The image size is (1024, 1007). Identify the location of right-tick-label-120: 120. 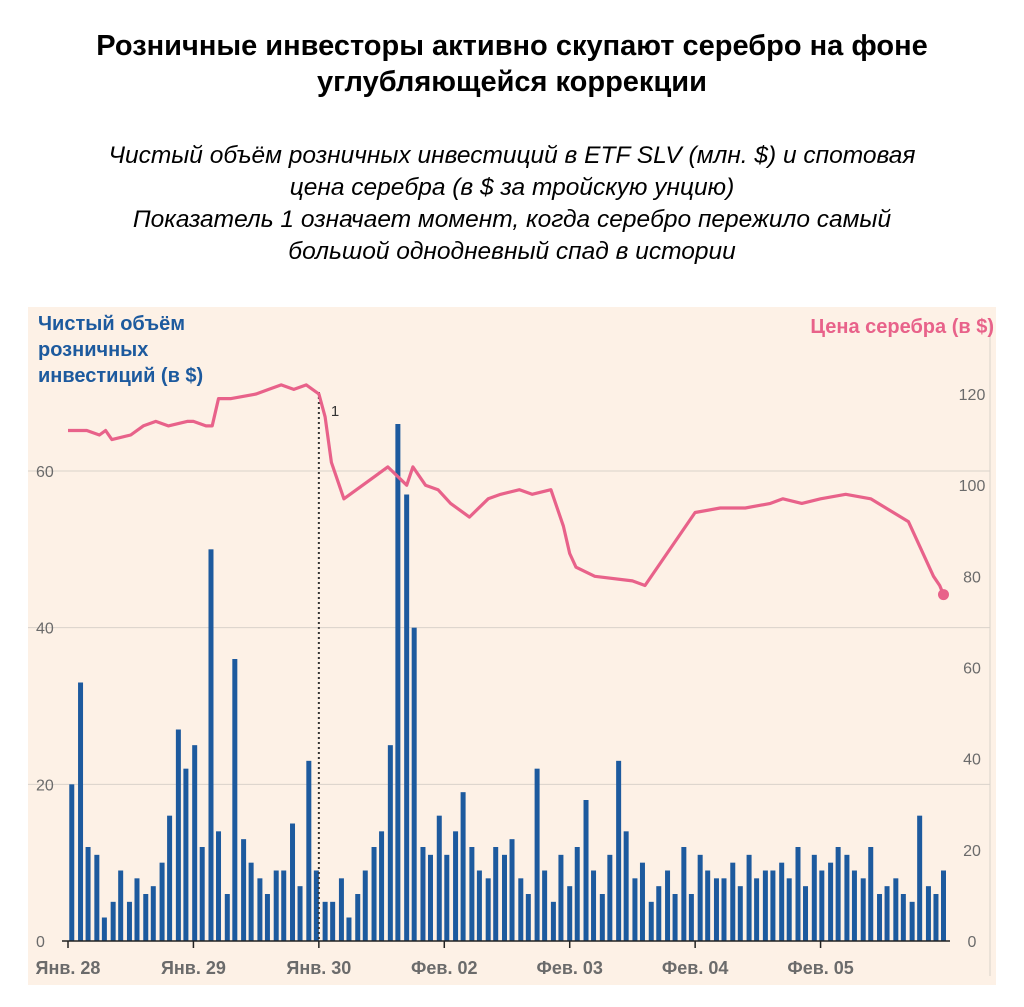
(972, 395).